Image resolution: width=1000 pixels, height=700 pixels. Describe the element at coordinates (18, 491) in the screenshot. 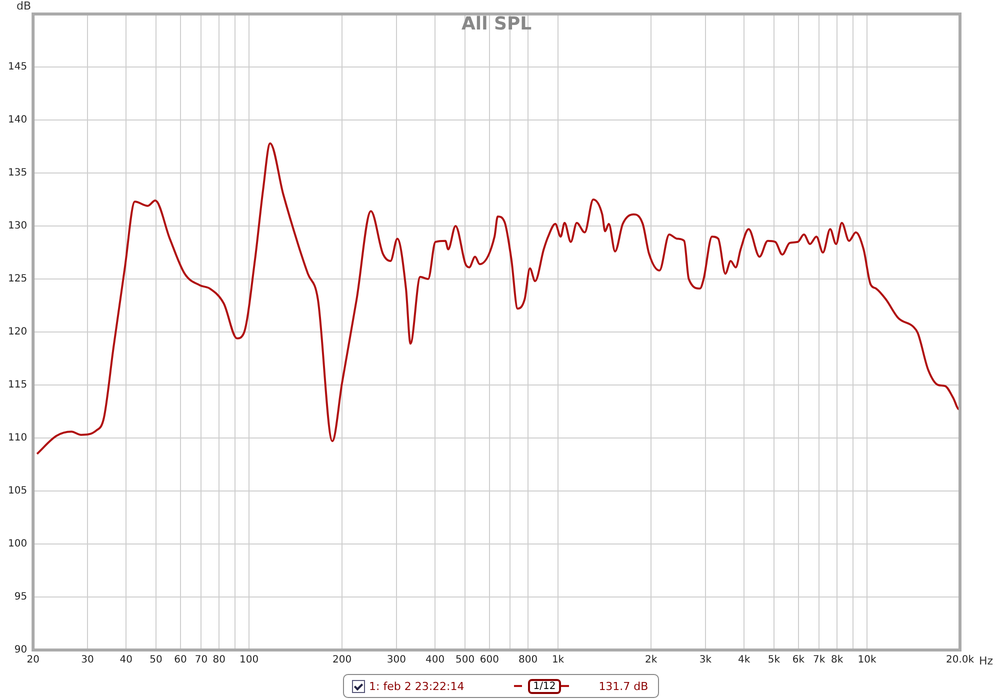

I see `y-tick-label: 105` at that location.